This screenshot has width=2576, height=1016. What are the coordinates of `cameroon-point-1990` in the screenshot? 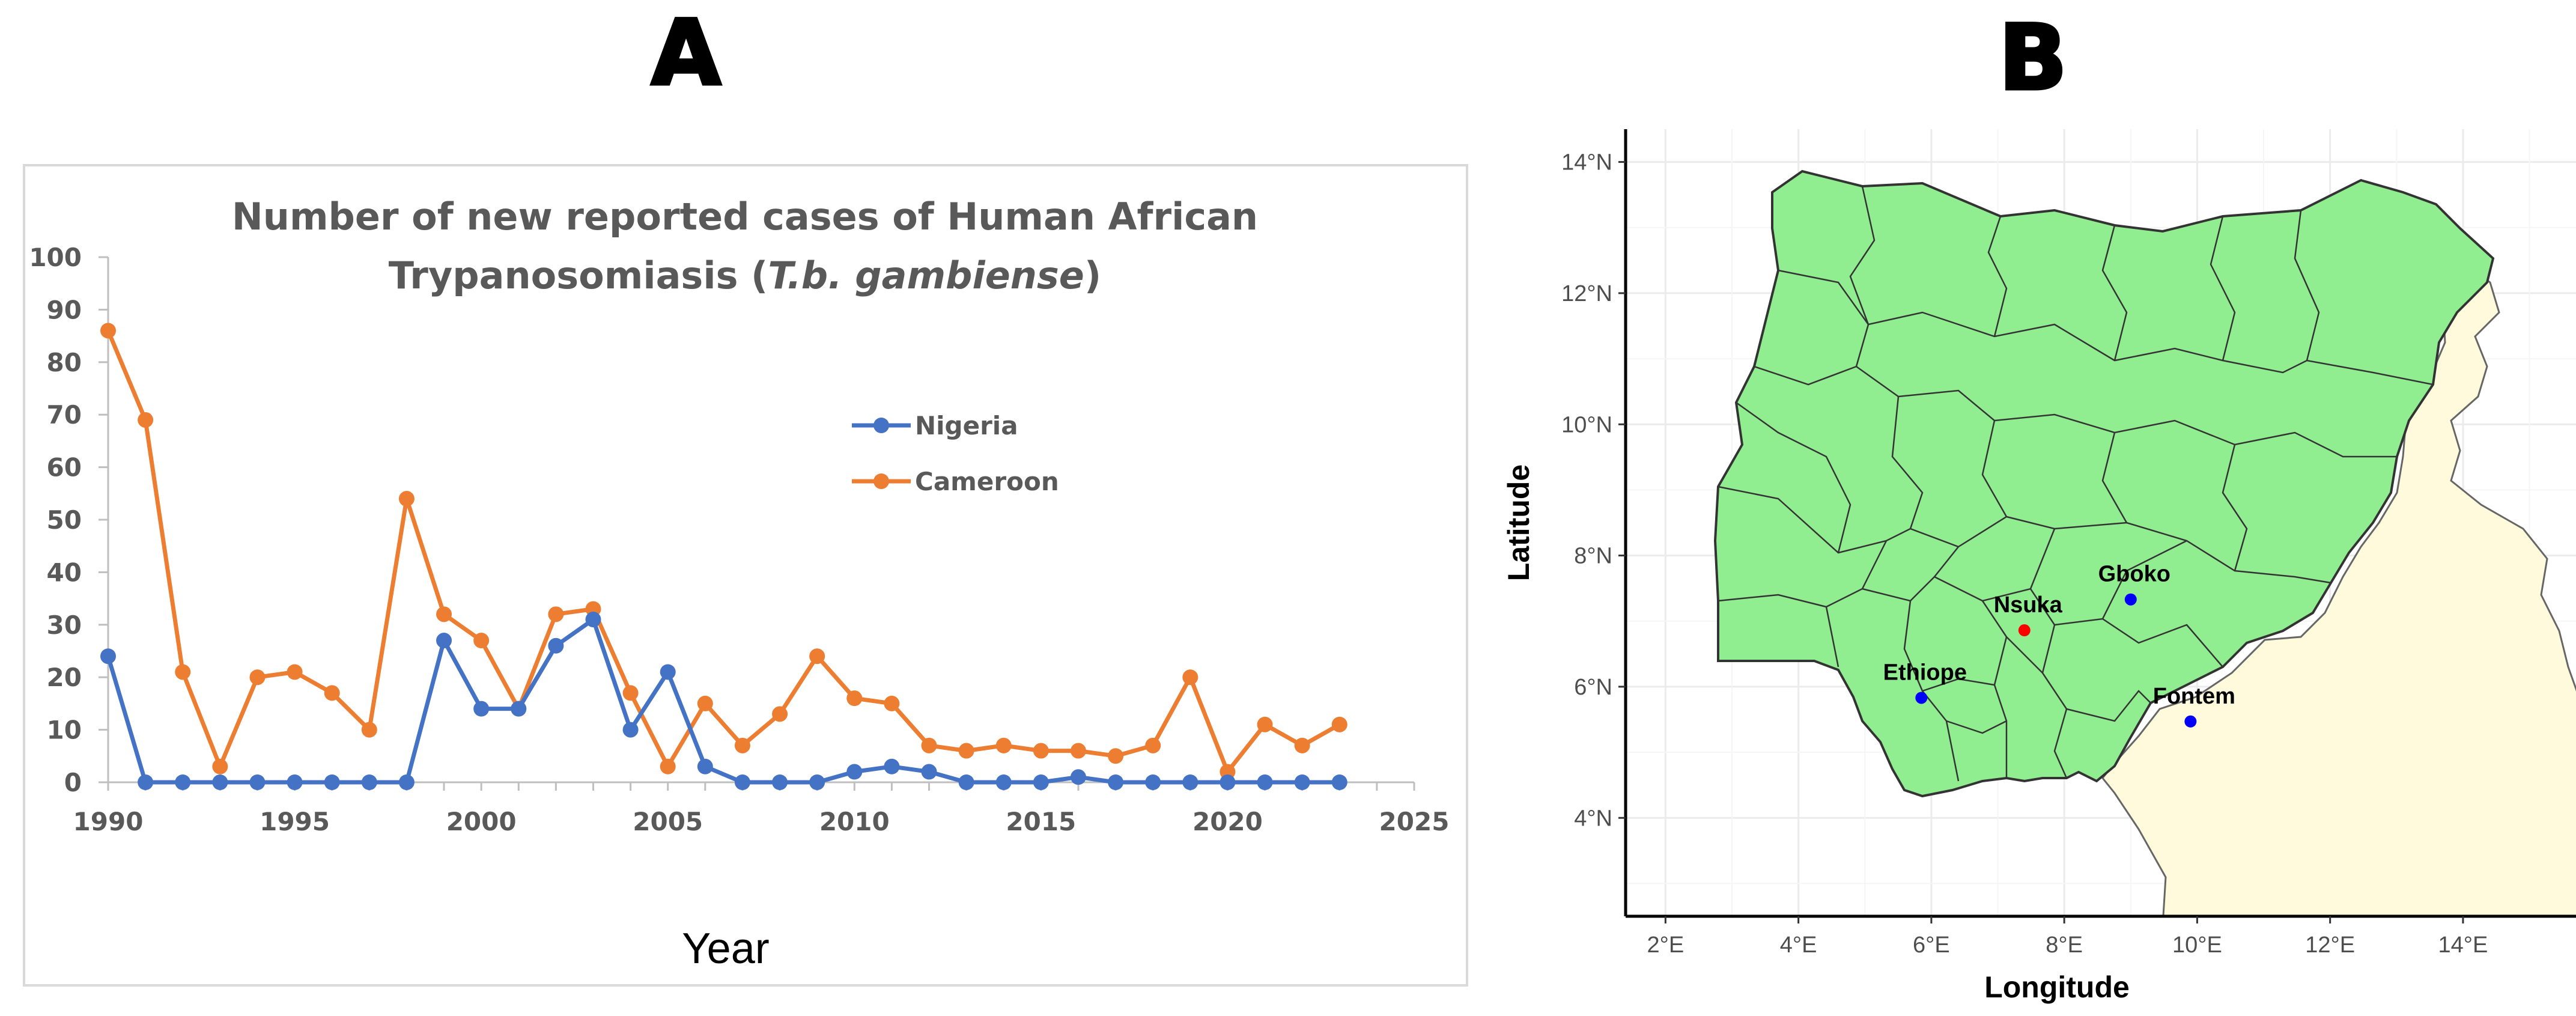 It's located at (108, 331).